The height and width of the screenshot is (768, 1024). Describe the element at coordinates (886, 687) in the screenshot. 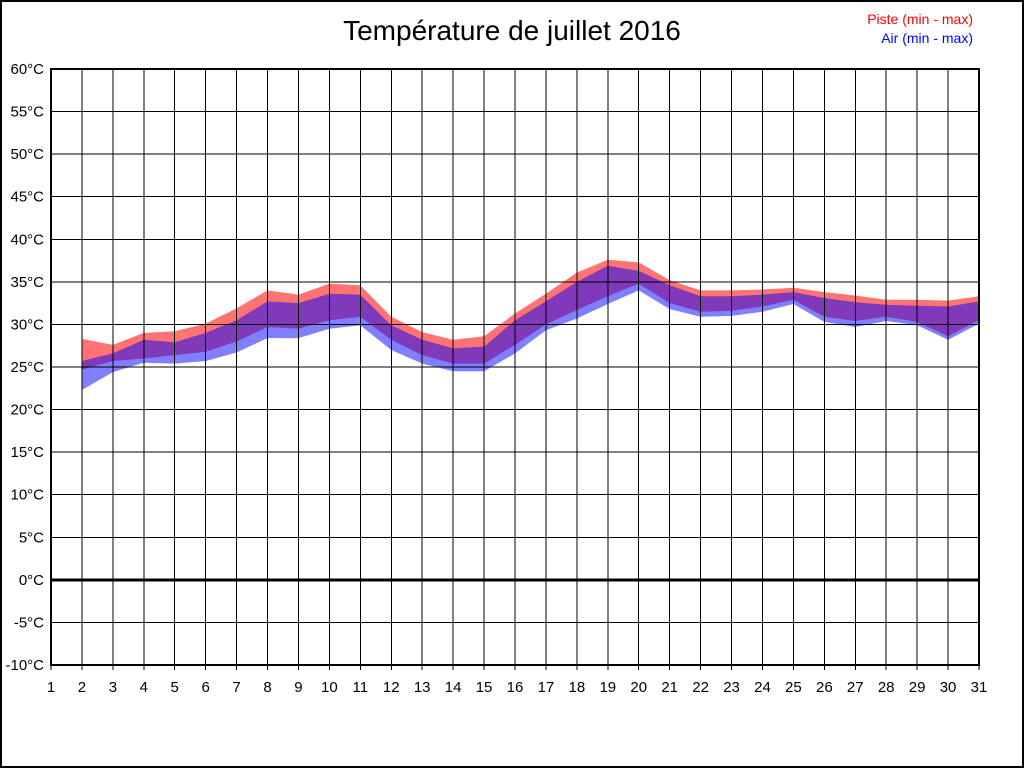

I see `x-tick-label: 28` at that location.